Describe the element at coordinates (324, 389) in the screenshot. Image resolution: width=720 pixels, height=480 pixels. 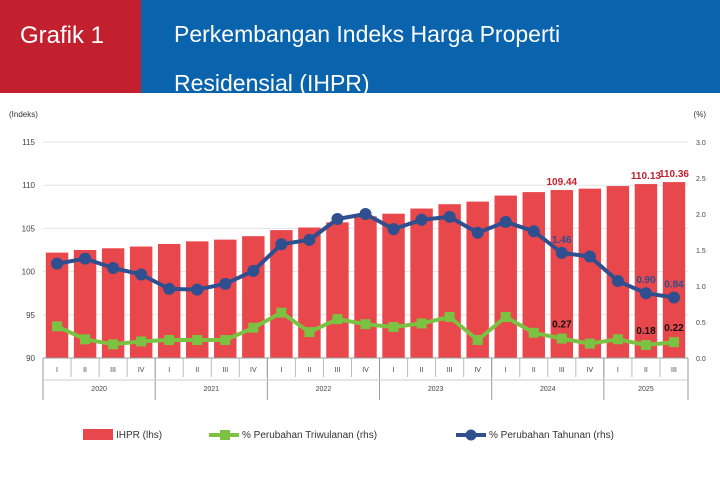
I see `year-label: 2022` at that location.